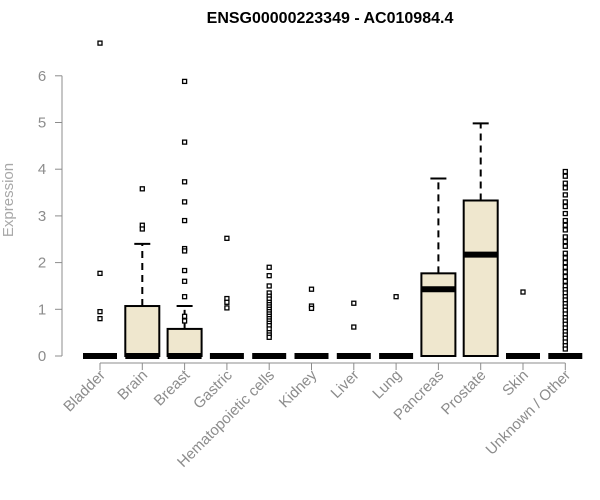 Image resolution: width=600 pixels, height=500 pixels. What do you see at coordinates (387, 385) in the screenshot?
I see `x-tick-label: Lung` at bounding box center [387, 385].